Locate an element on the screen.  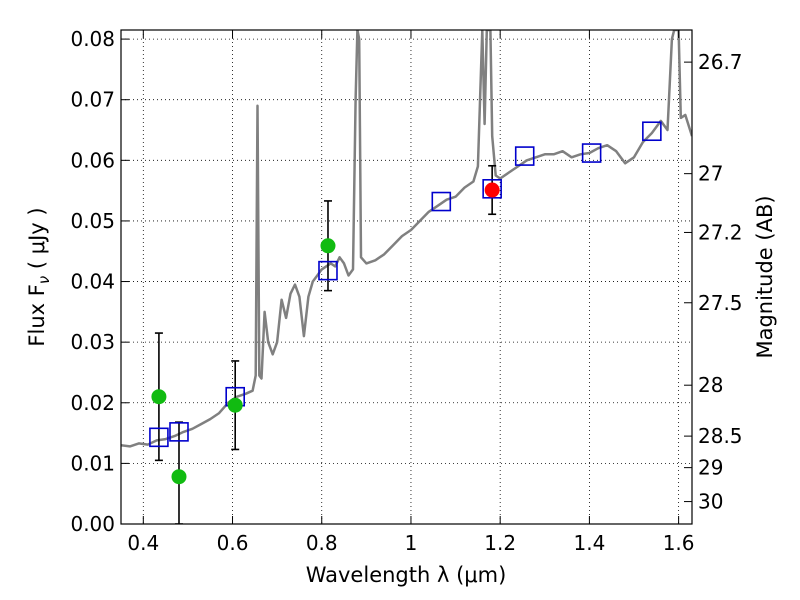
y-axis-label: Flux Fν ( μJy ) is located at coordinates (39, 276).